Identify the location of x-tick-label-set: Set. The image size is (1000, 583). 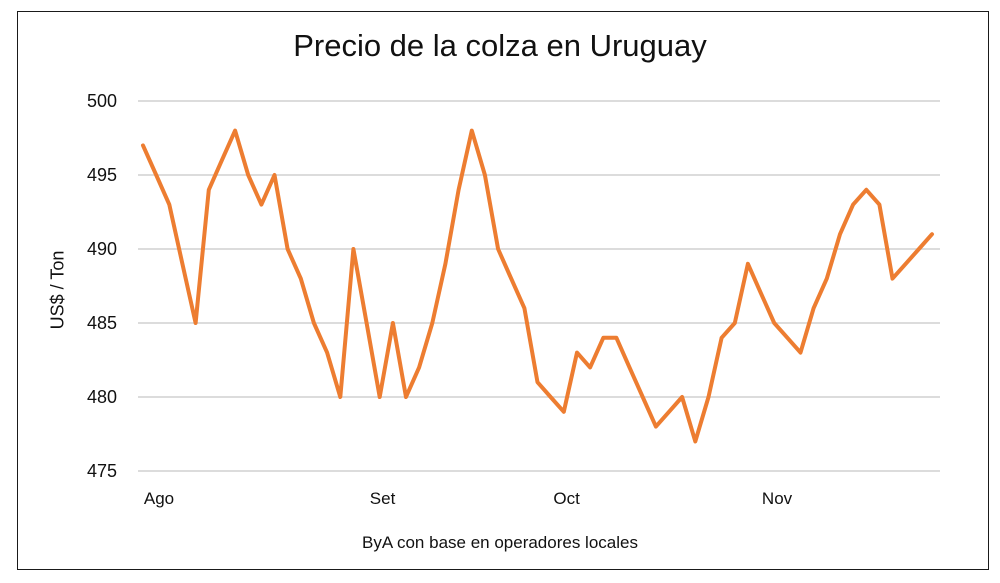
(383, 498).